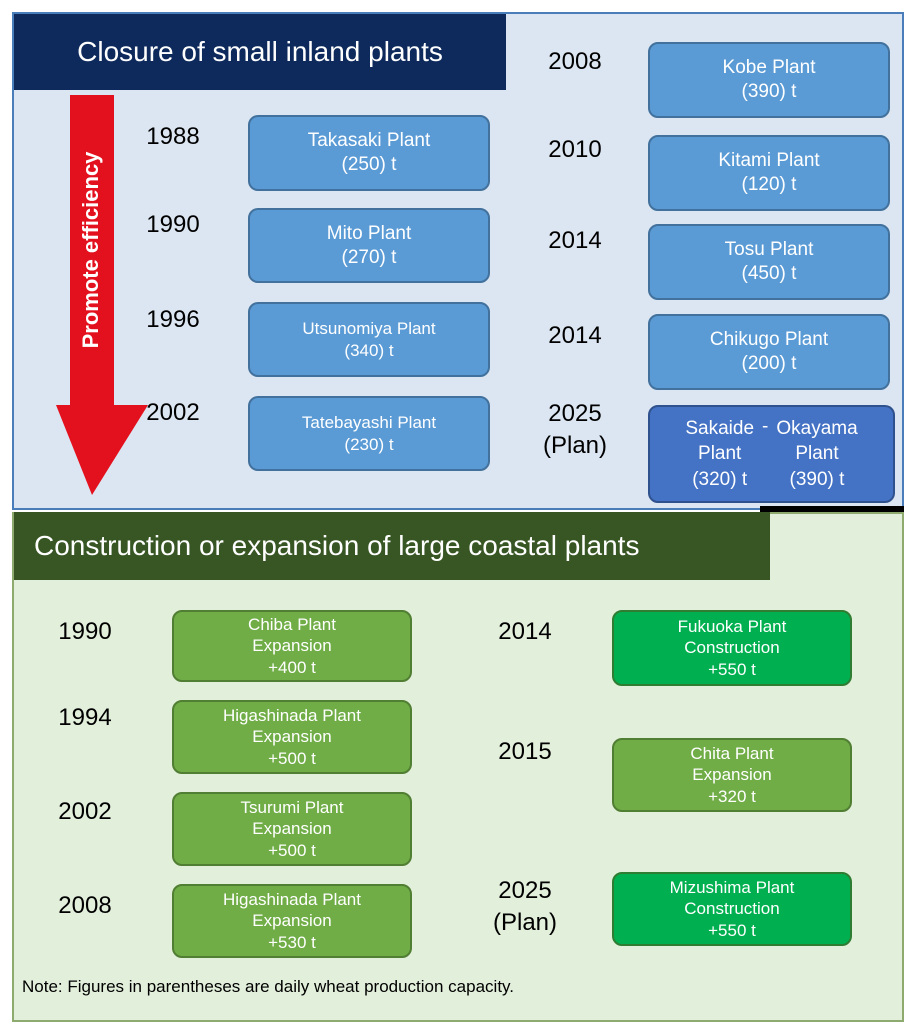 The height and width of the screenshot is (1024, 904). I want to click on box-line: Okayama, so click(817, 428).